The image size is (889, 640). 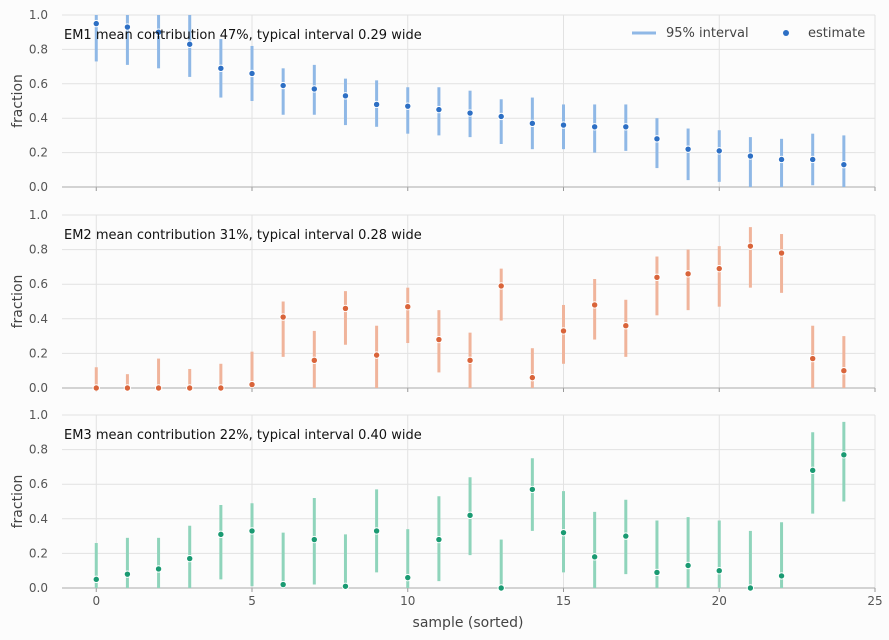 What do you see at coordinates (836, 33) in the screenshot?
I see `legend-estimate-label: estimate` at bounding box center [836, 33].